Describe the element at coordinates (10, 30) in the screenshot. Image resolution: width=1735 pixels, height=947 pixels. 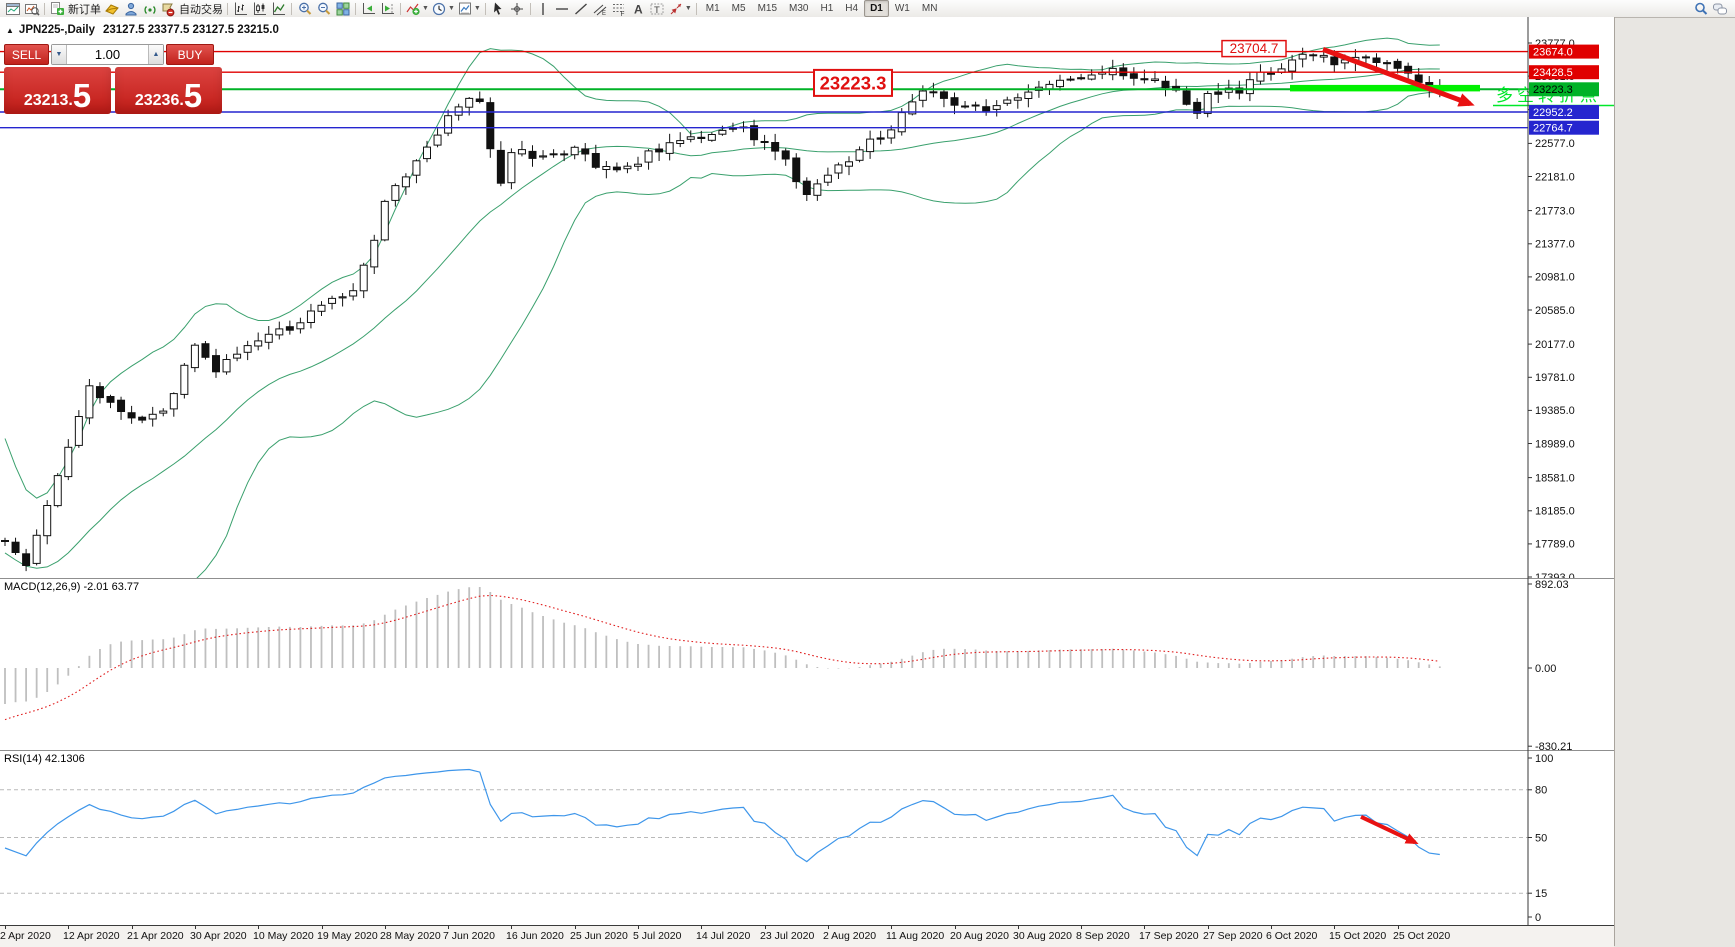
I see `panel-collapse-icon: ▲` at that location.